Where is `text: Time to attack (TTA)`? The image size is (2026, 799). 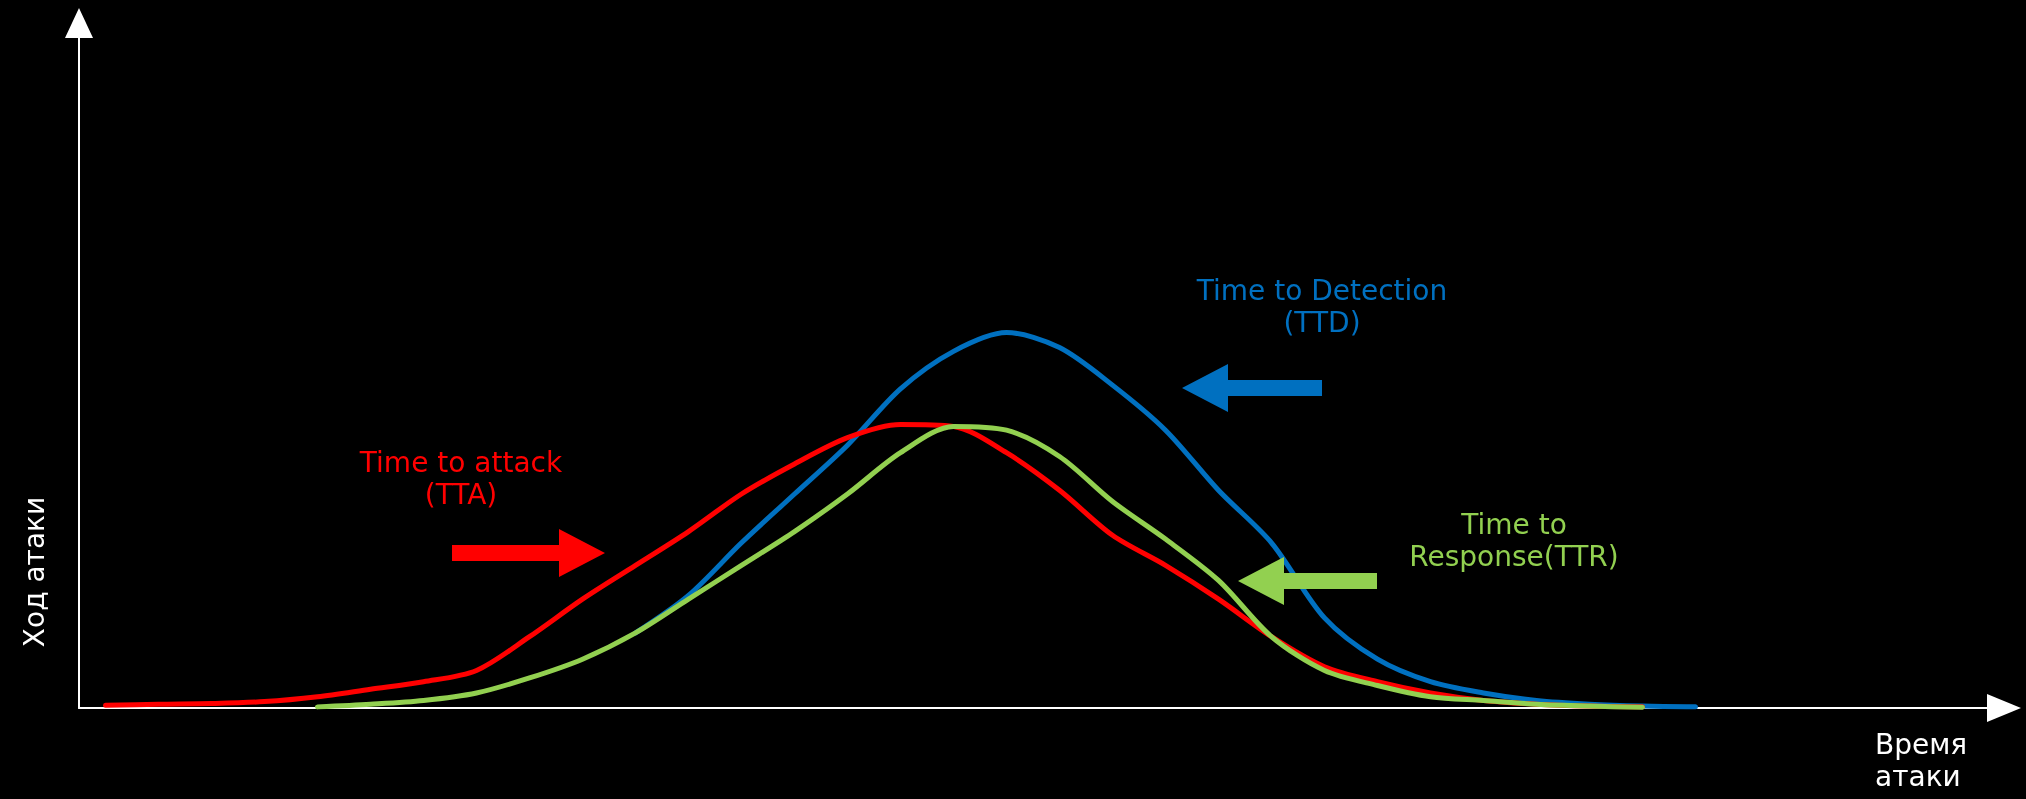
text: Time to attack (TTA) is located at coordinates (460, 478).